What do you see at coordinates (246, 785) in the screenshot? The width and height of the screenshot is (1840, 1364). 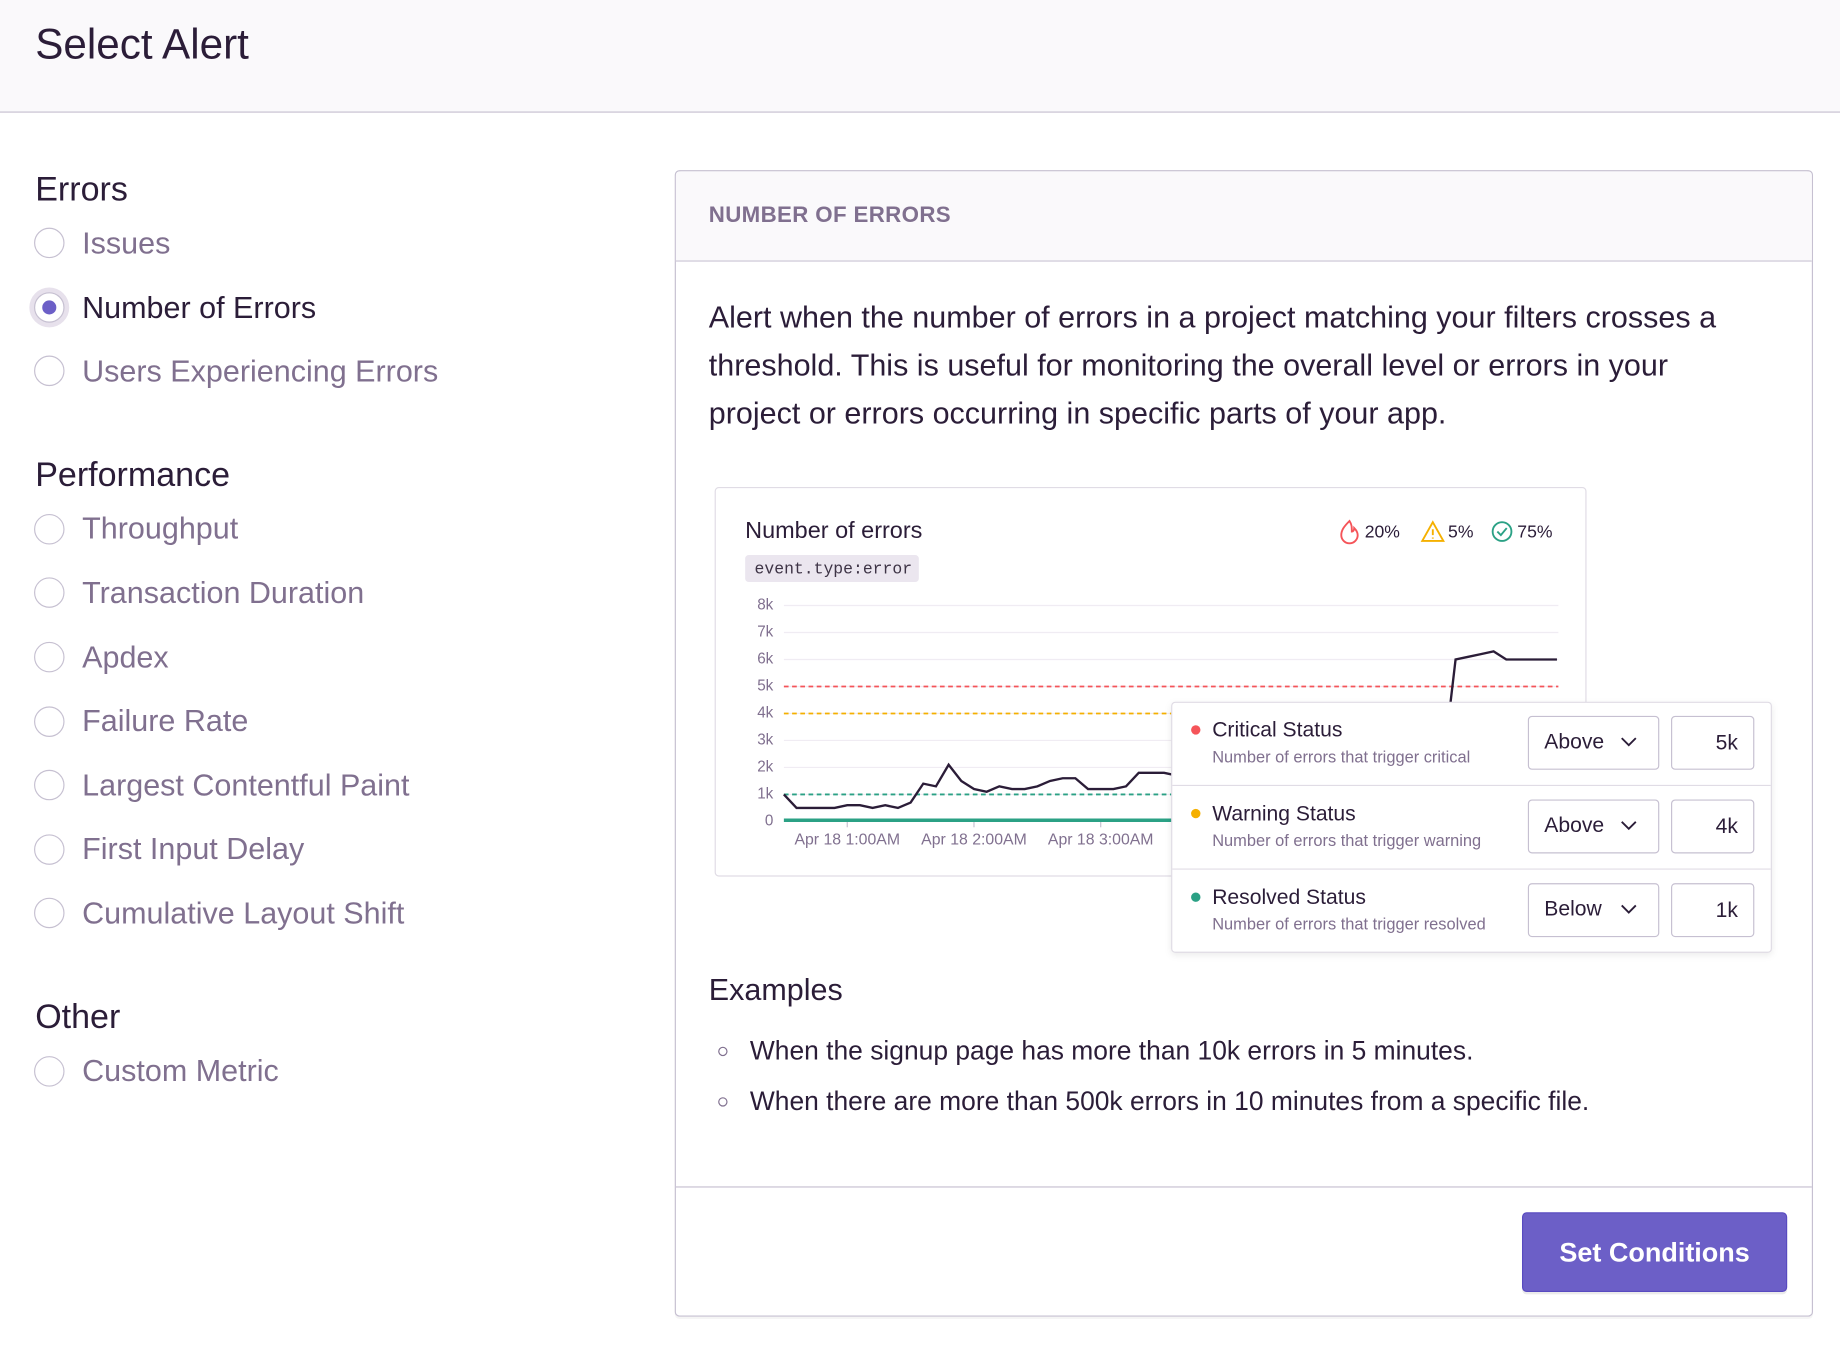 I see `option-label: Largest Contentful Paint` at bounding box center [246, 785].